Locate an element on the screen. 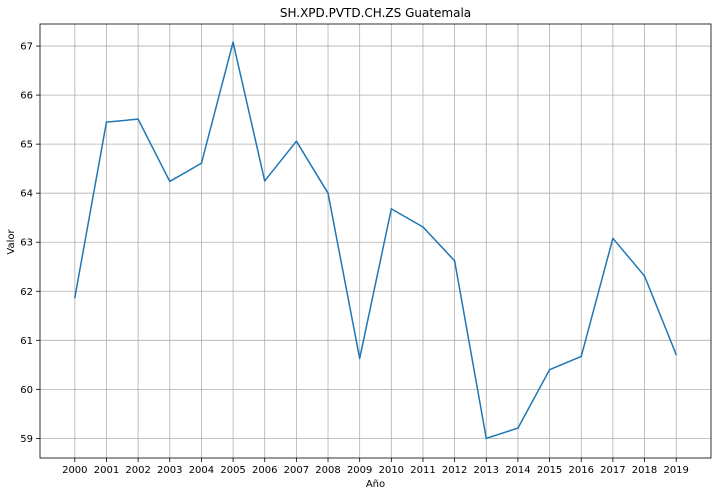  x-tick-label: 2007 is located at coordinates (296, 470).